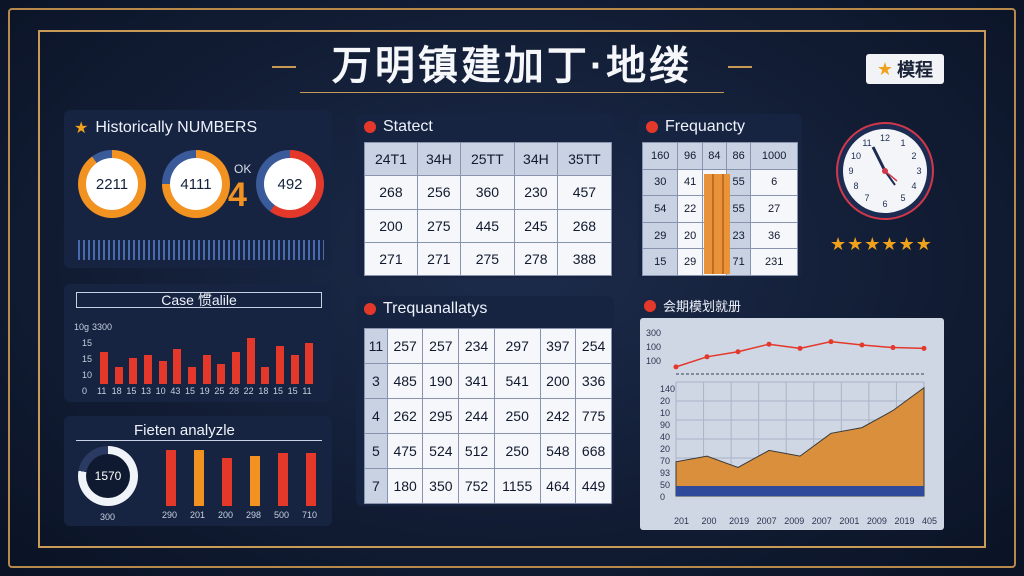 The height and width of the screenshot is (576, 1024). Describe the element at coordinates (535, 159) in the screenshot. I see `header-cell: 34H` at that location.